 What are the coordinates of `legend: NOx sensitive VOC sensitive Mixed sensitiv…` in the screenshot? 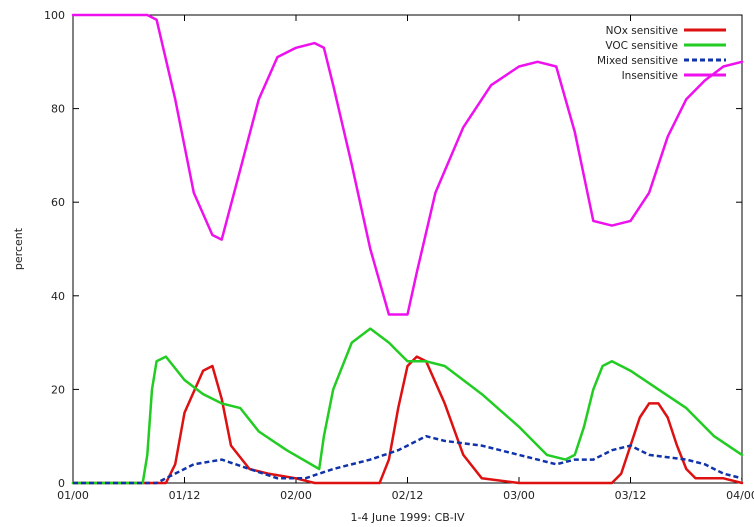 It's located at (661, 53).